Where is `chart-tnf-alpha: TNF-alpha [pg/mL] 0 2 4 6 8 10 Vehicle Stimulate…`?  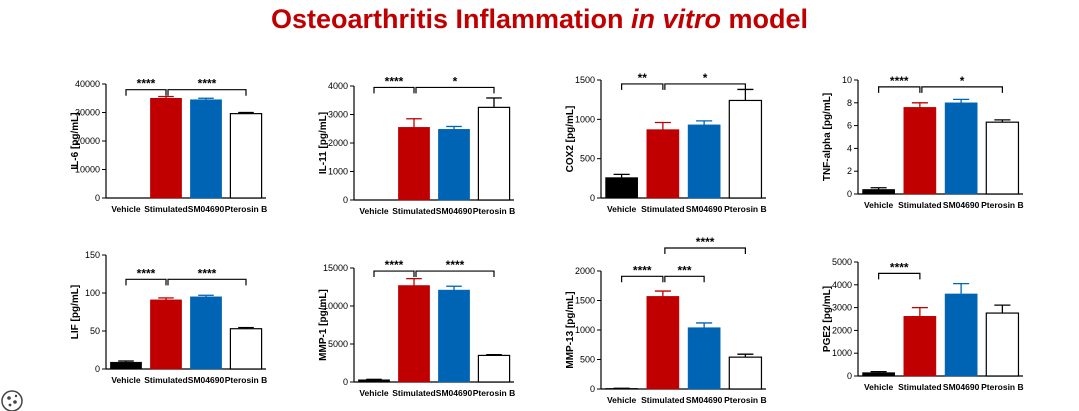 chart-tnf-alpha: TNF-alpha [pg/mL] 0 2 4 6 8 10 Vehicle Stimulate… is located at coordinates (923, 142).